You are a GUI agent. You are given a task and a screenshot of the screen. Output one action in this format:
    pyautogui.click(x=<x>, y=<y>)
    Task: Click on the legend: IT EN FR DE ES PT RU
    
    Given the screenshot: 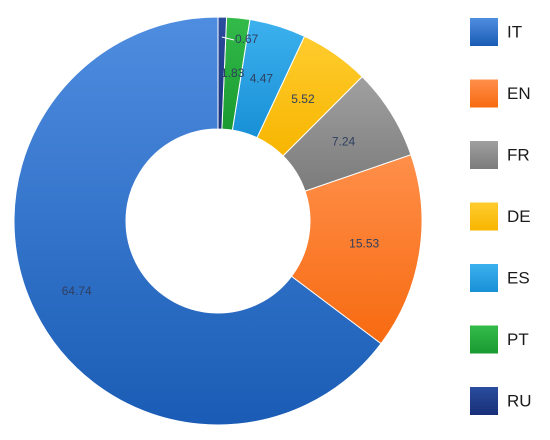 What is the action you would take?
    pyautogui.click(x=501, y=216)
    